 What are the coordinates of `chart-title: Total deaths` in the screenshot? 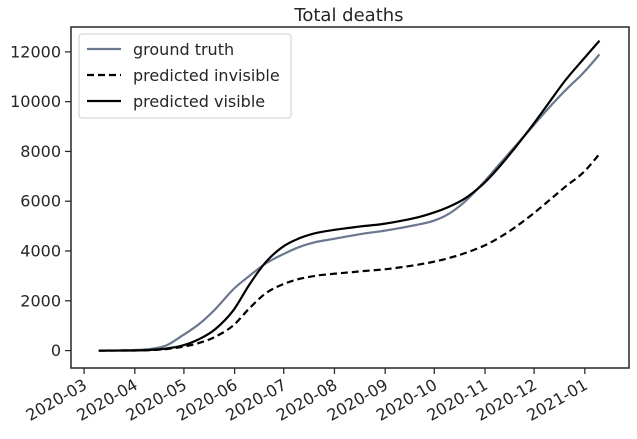 It's located at (348, 15).